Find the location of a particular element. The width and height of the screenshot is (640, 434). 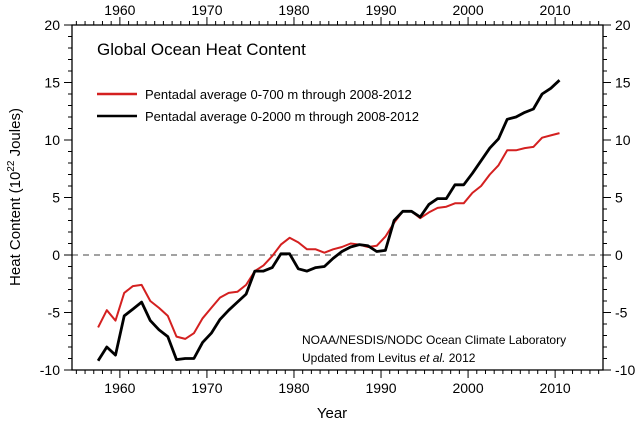

y-axis-label: Heat Content (1022 Joules) is located at coordinates (15, 197).